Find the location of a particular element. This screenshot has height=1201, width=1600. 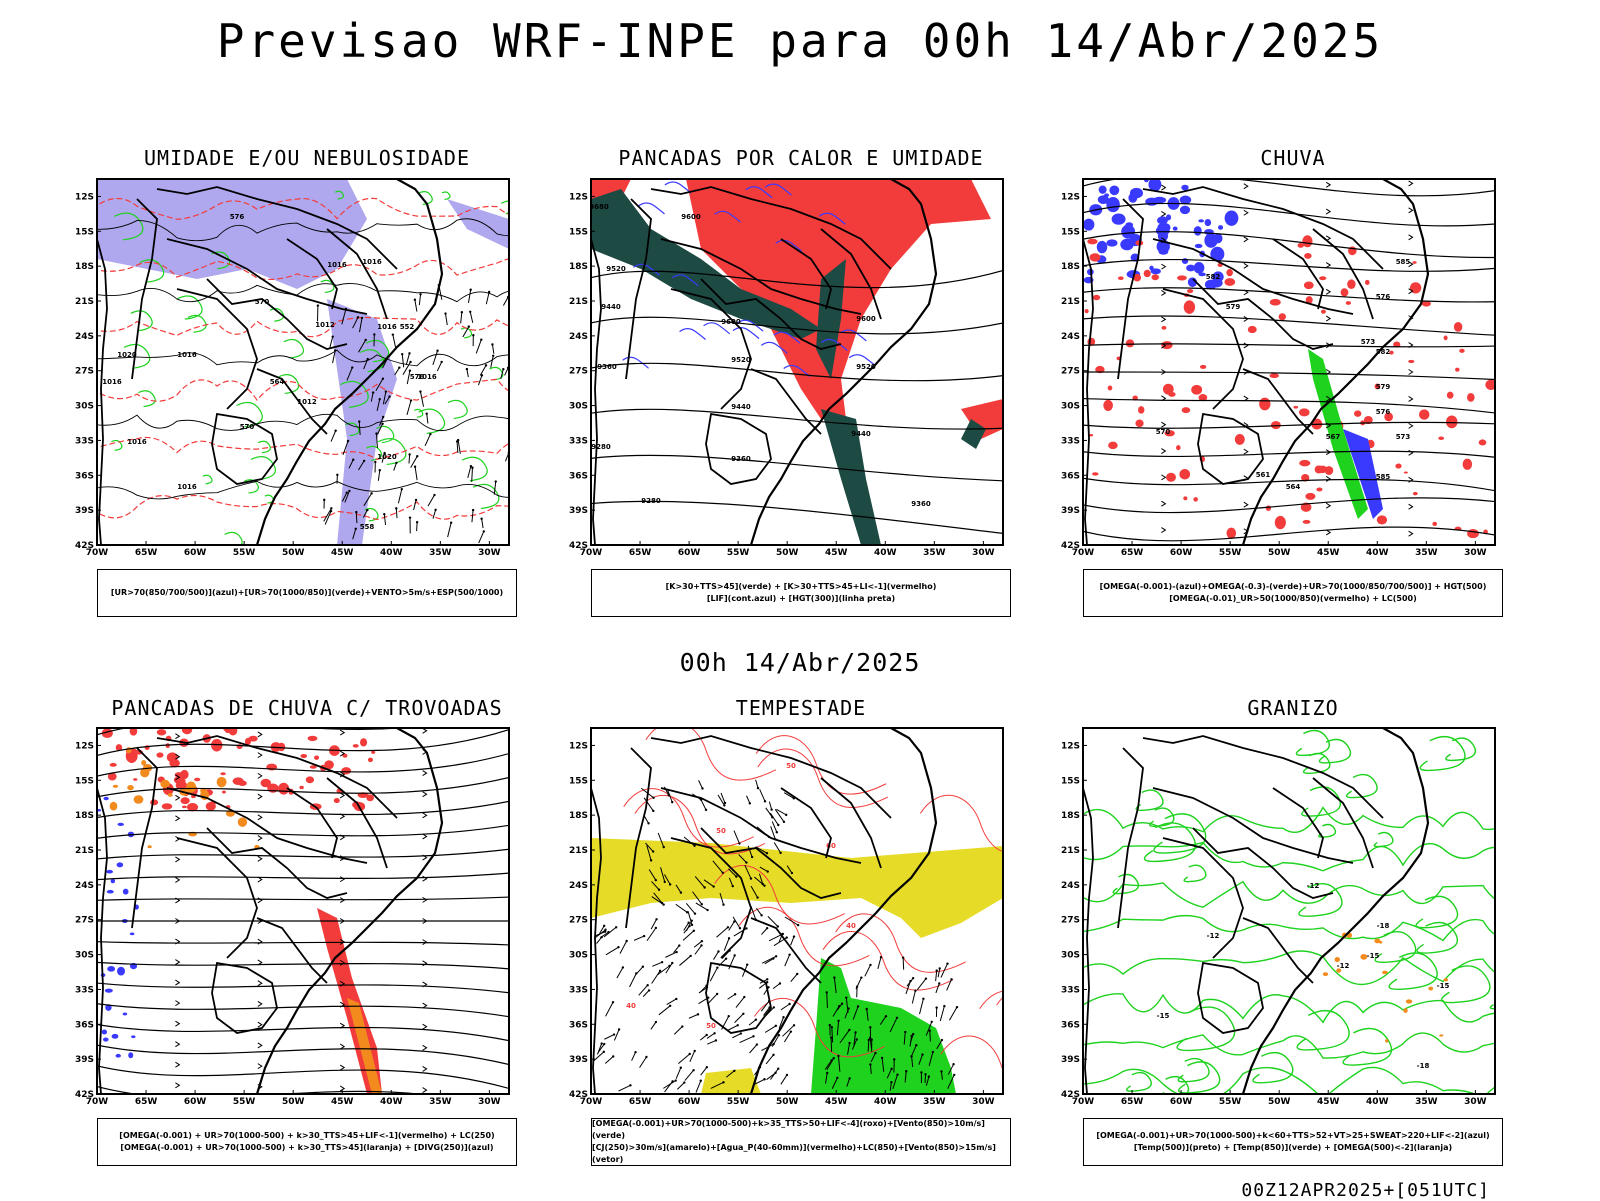

contour-label: 576 is located at coordinates (1383, 297).